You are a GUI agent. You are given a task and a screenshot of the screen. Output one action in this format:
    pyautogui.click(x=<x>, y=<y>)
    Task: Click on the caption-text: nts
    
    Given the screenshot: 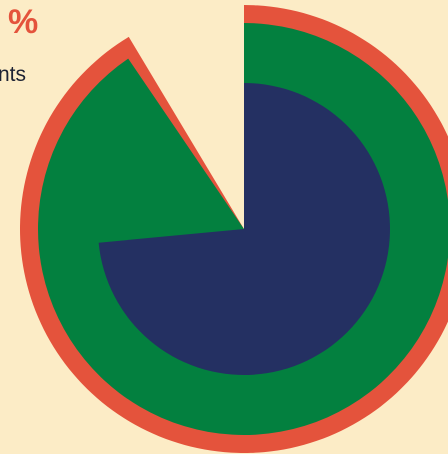 What is the action you would take?
    pyautogui.click(x=13, y=74)
    